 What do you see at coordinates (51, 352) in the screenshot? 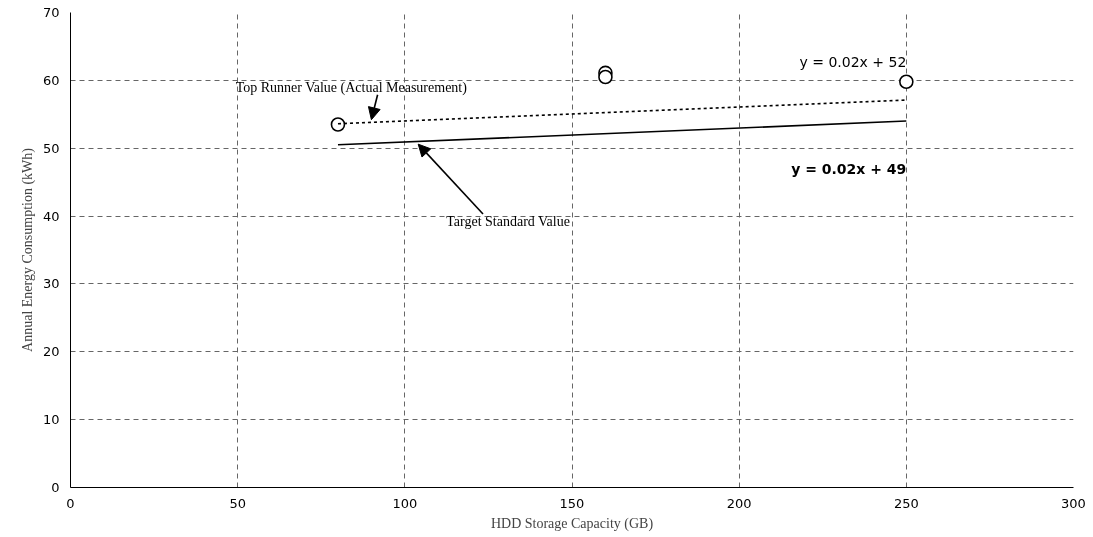
I see `y-tick-label: 20` at bounding box center [51, 352].